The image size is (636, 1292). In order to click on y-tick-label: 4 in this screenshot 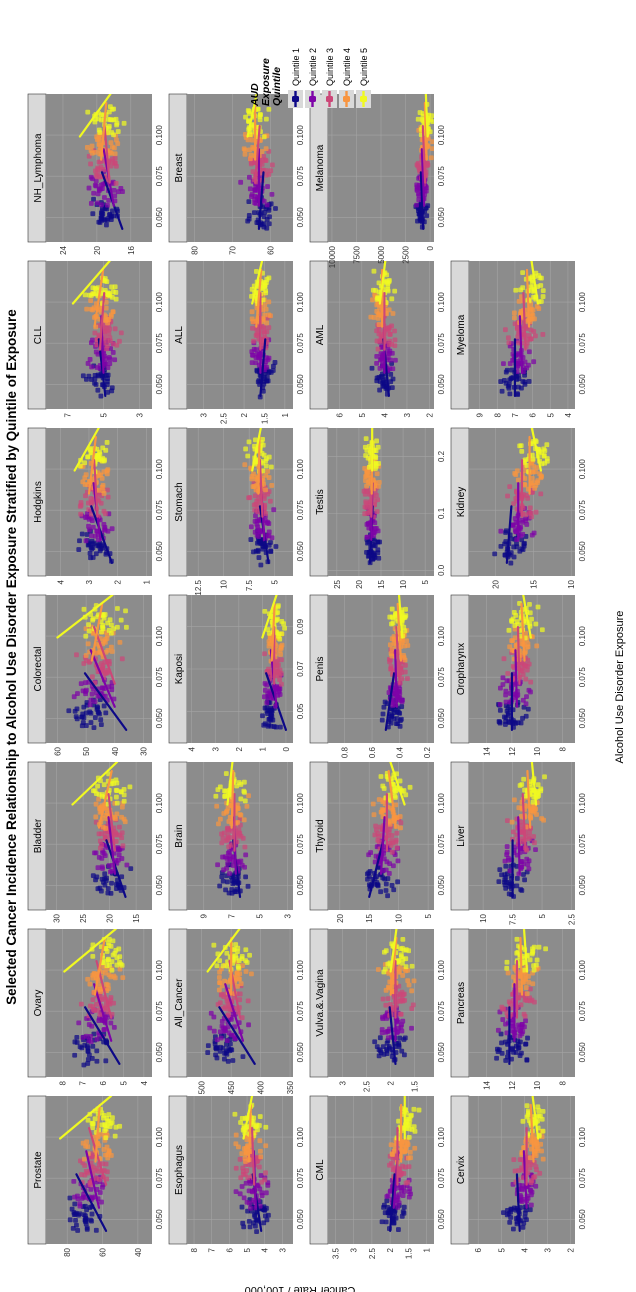, I will do `click(265, 1249)`.